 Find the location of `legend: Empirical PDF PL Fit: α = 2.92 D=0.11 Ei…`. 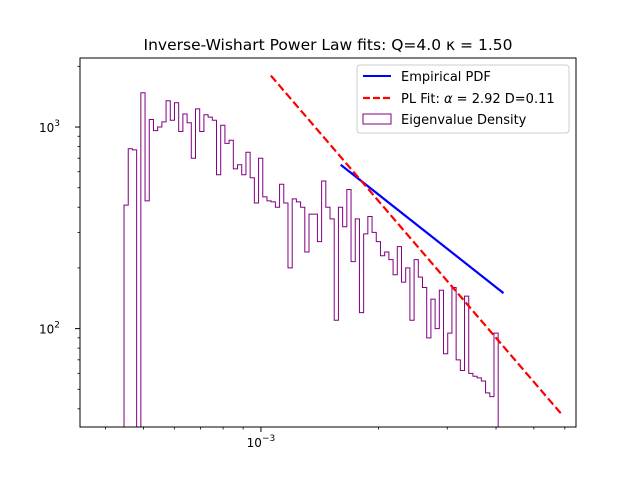

legend: Empirical PDF PL Fit: α = 2.92 D=0.11 Ei… is located at coordinates (463, 99).